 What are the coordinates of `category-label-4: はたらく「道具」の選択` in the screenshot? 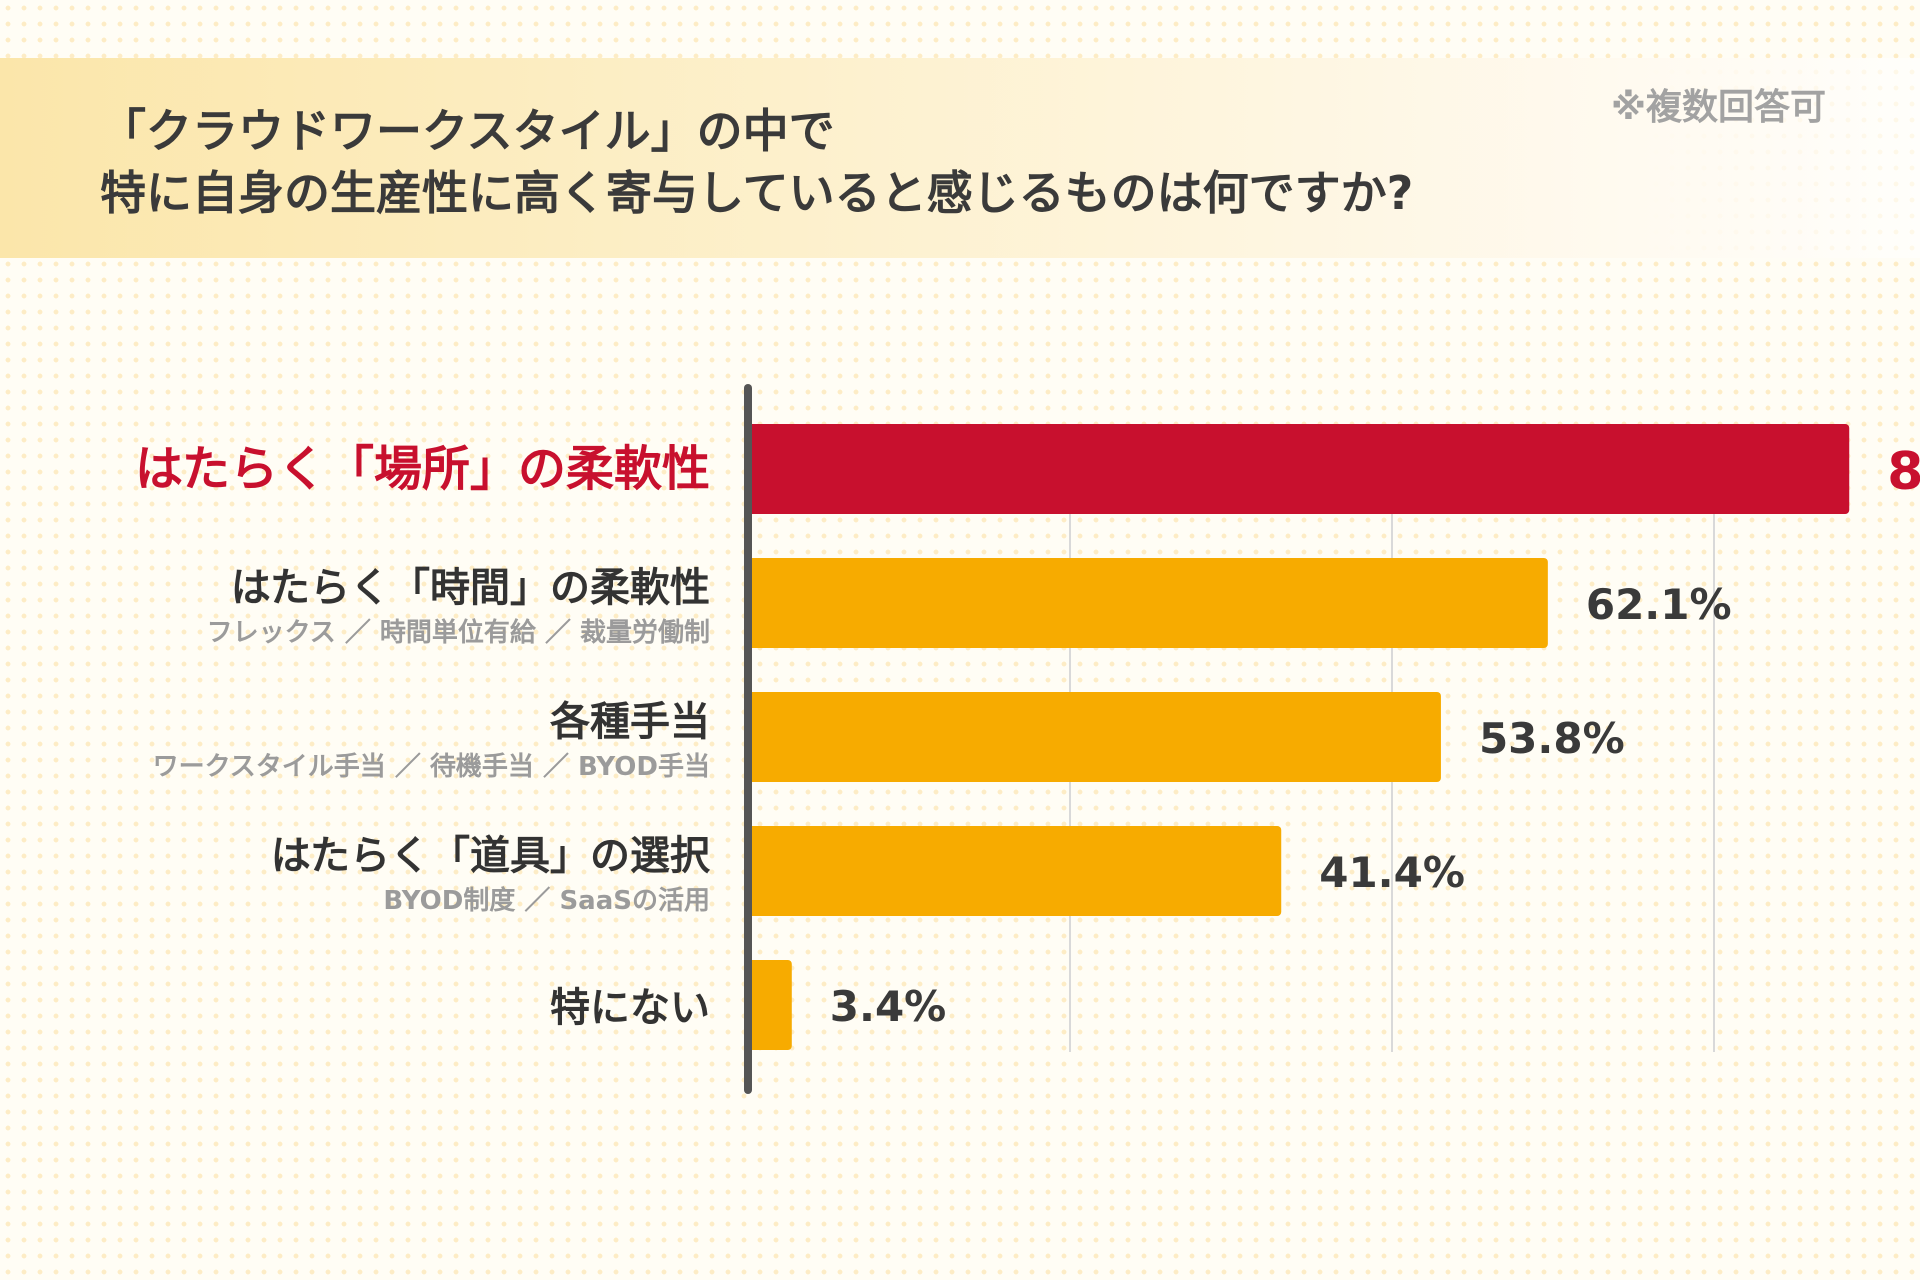 It's located at (491, 856).